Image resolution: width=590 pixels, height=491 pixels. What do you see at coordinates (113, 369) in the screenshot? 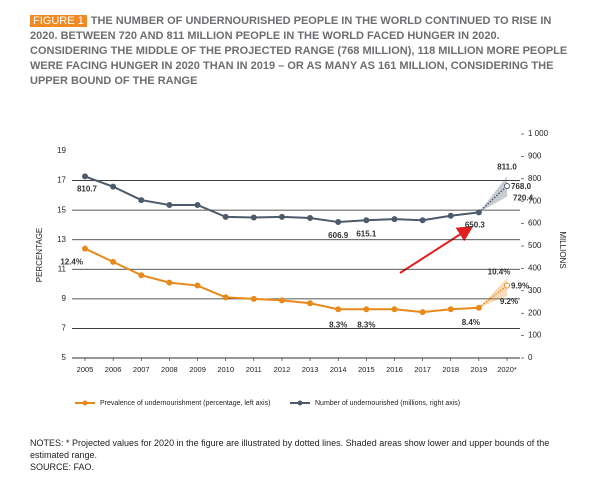
I see `x-tick-label: 2006` at bounding box center [113, 369].